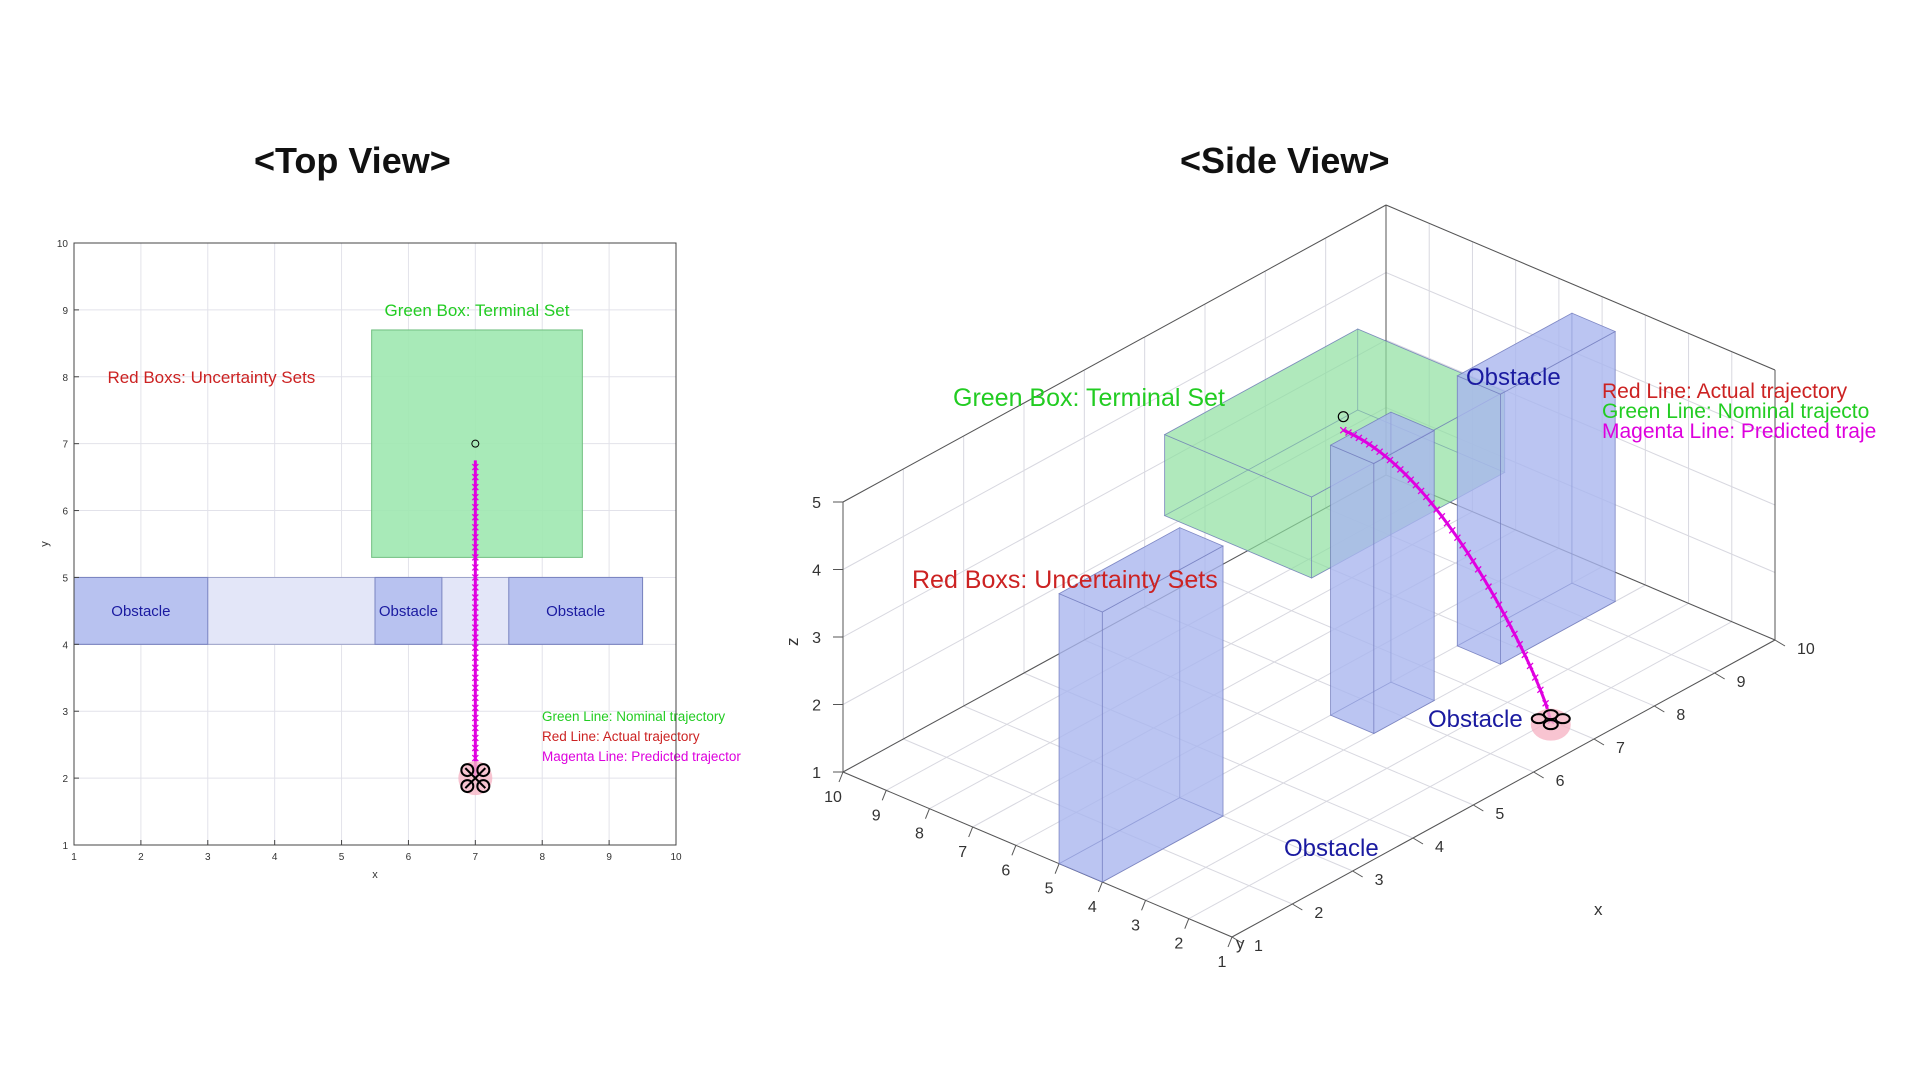 Image resolution: width=1920 pixels, height=1080 pixels. What do you see at coordinates (1439, 847) in the screenshot?
I see `side-x-tick-label: 4` at bounding box center [1439, 847].